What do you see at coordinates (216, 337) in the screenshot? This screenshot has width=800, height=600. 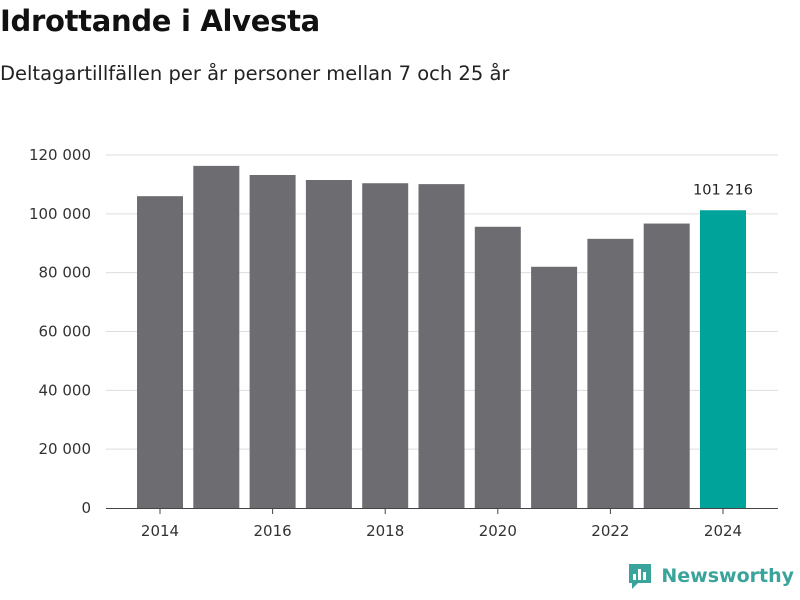 I see `bar-2015` at bounding box center [216, 337].